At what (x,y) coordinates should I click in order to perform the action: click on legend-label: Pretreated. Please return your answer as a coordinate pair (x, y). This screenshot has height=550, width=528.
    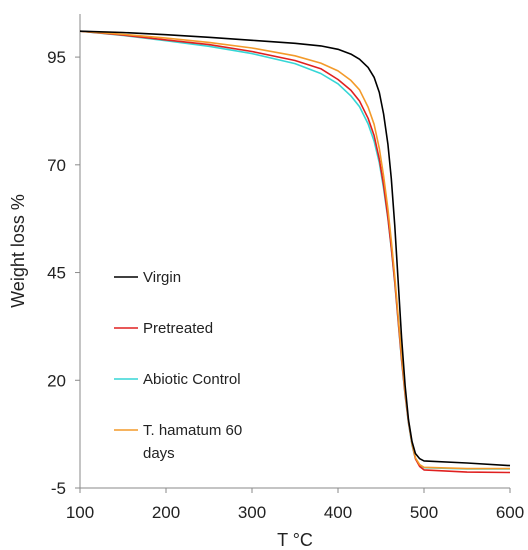
    Looking at the image, I should click on (178, 328).